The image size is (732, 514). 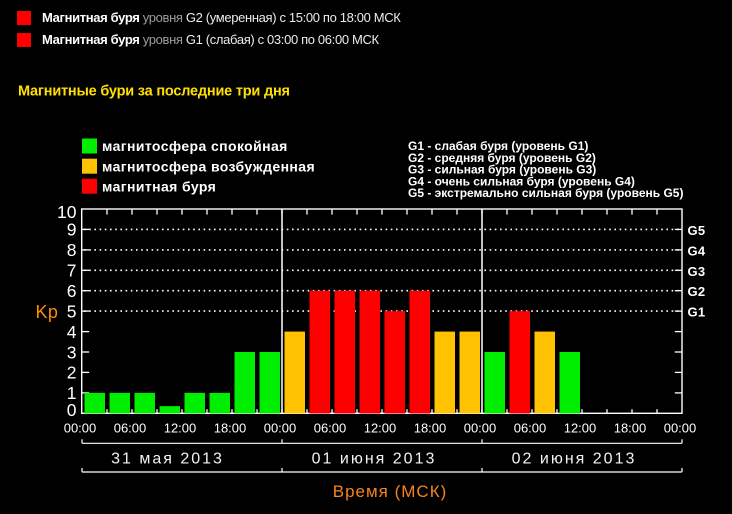 What do you see at coordinates (697, 291) in the screenshot?
I see `svg-text: G2` at bounding box center [697, 291].